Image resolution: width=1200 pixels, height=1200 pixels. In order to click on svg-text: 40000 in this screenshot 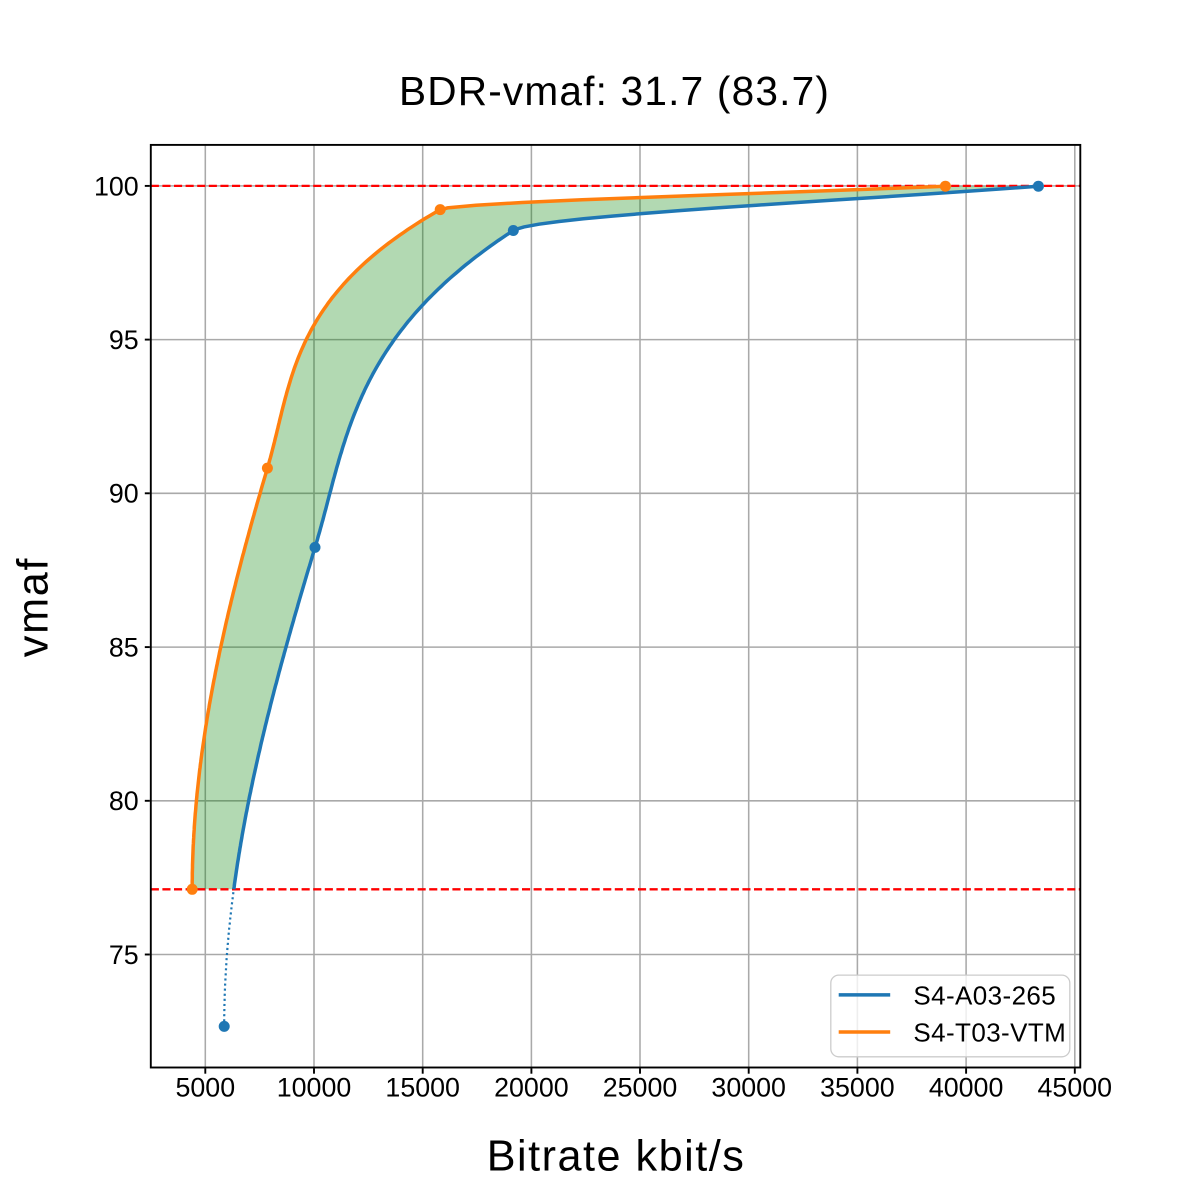, I will do `click(966, 1087)`.